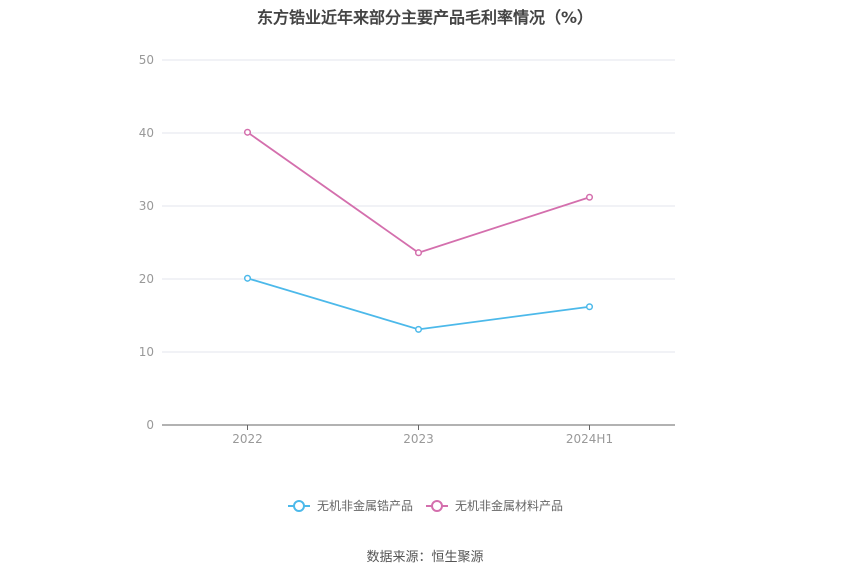 The image size is (850, 575). Describe the element at coordinates (247, 439) in the screenshot. I see `x-tick-label: 2022` at that location.